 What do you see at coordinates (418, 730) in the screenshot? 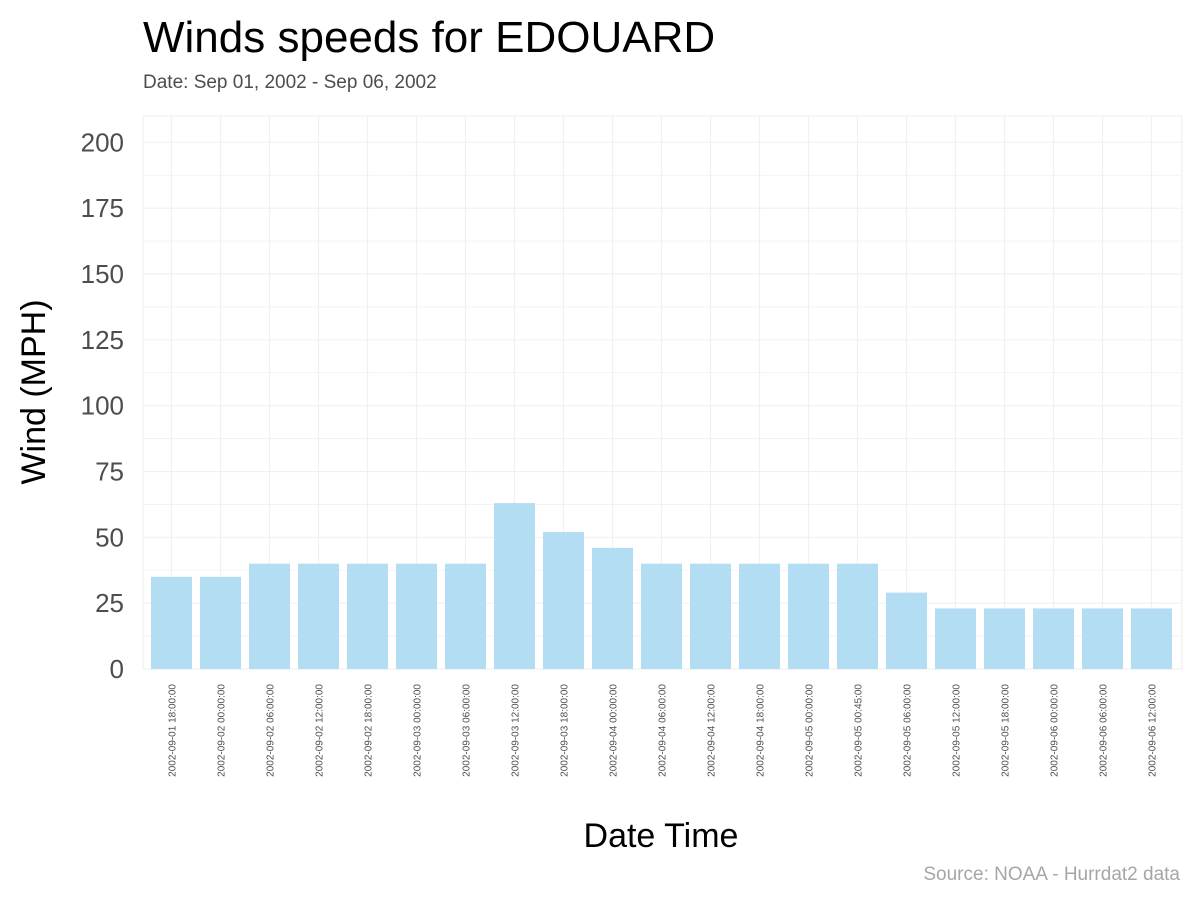
I see `x-tick-label: 2002-09-03 00:00:00` at bounding box center [418, 730].